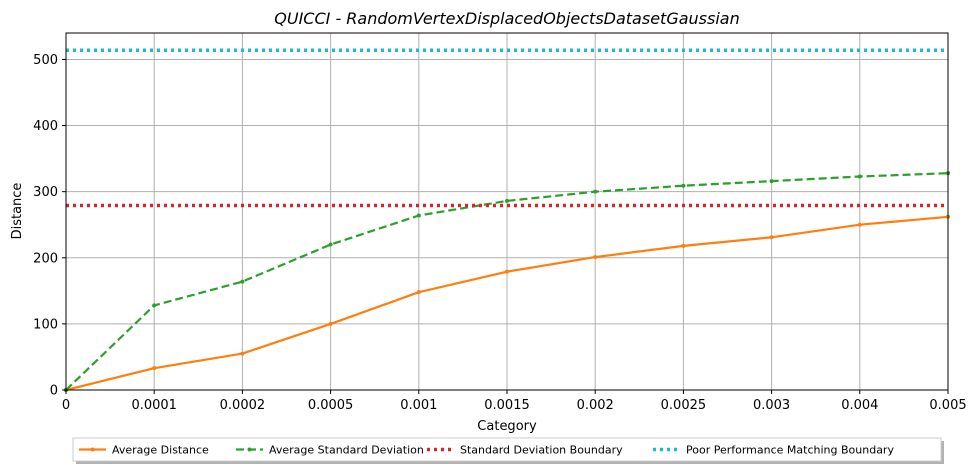 This screenshot has width=976, height=471. What do you see at coordinates (66, 405) in the screenshot?
I see `x-tick-label: 0` at bounding box center [66, 405].